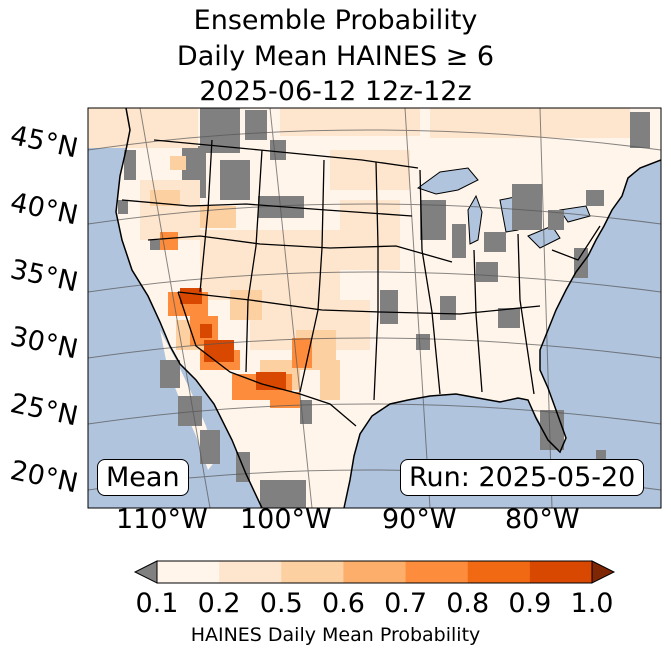  I want to click on colorbar-tick-label: 0.7, so click(406, 603).